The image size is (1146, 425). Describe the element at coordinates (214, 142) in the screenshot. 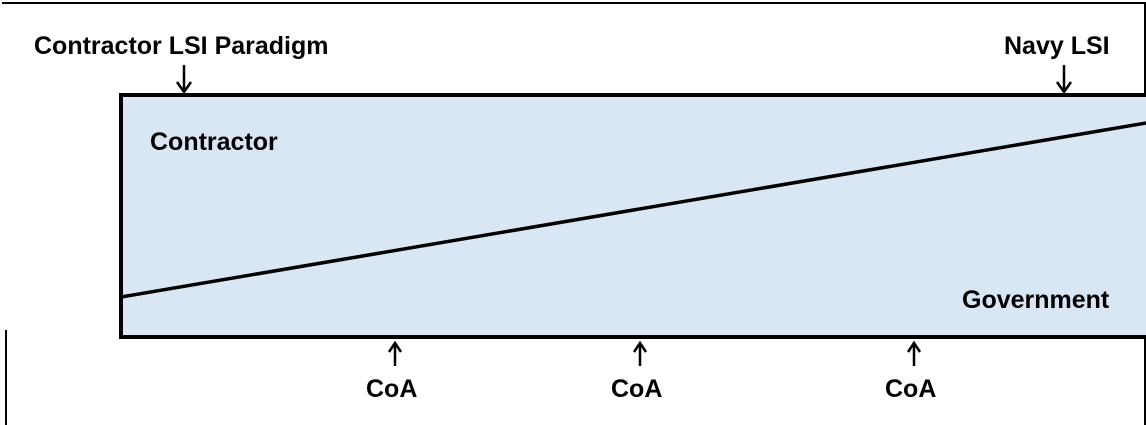

I see `contractor-region-label: Contractor` at that location.